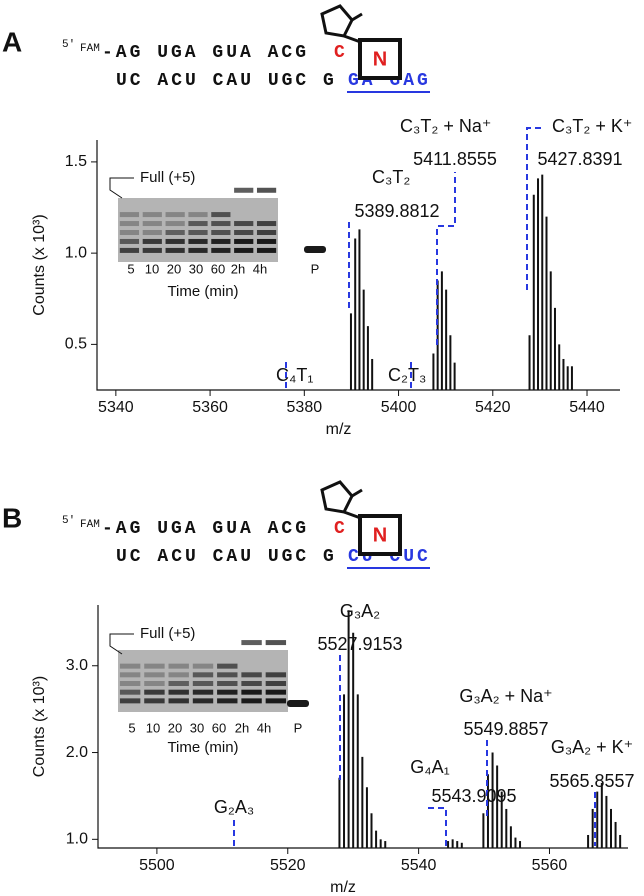 This screenshot has width=644, height=896. Describe the element at coordinates (396, 211) in the screenshot. I see `annotation: 5389.8812` at that location.